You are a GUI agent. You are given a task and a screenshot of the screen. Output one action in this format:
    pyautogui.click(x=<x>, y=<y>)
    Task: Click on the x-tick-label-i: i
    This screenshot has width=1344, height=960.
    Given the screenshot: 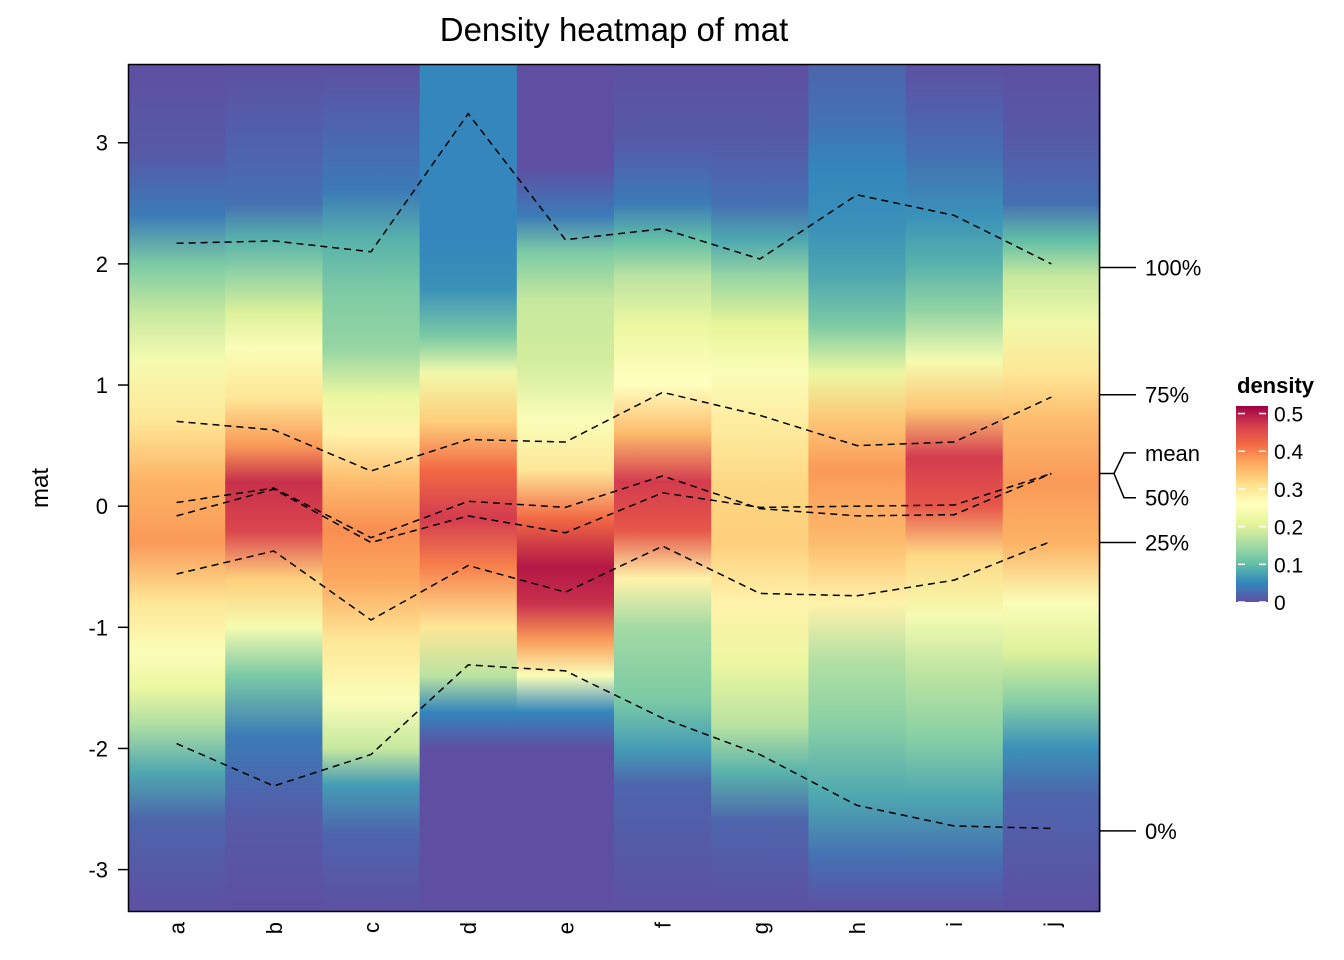 What is the action you would take?
    pyautogui.click(x=954, y=924)
    